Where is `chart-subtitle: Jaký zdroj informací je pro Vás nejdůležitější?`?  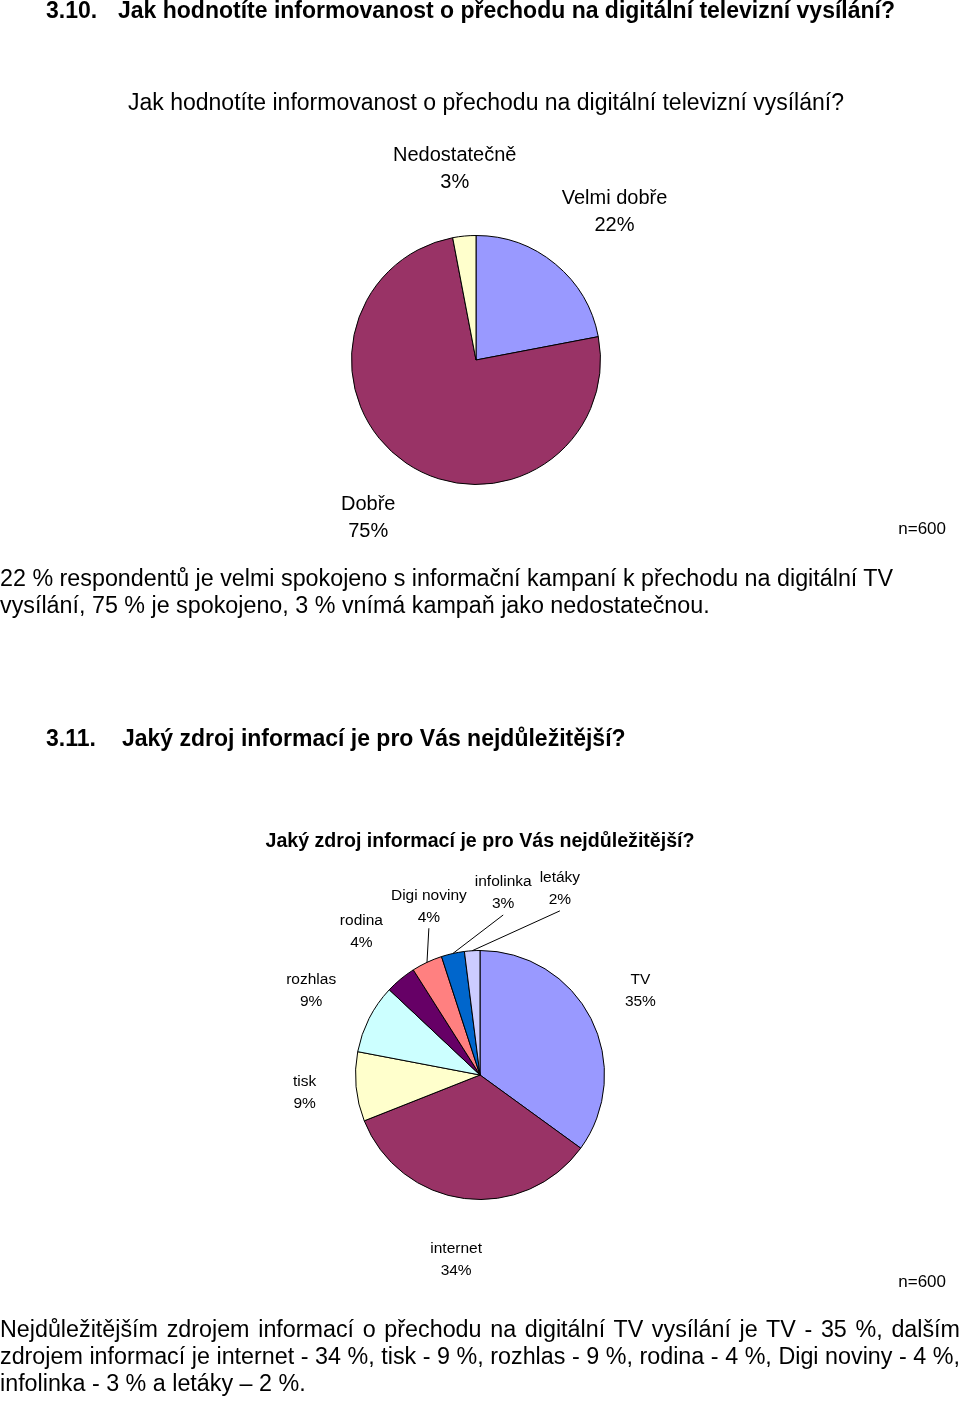
chart-subtitle: Jaký zdroj informací je pro Vás nejdůležitější? is located at coordinates (480, 840).